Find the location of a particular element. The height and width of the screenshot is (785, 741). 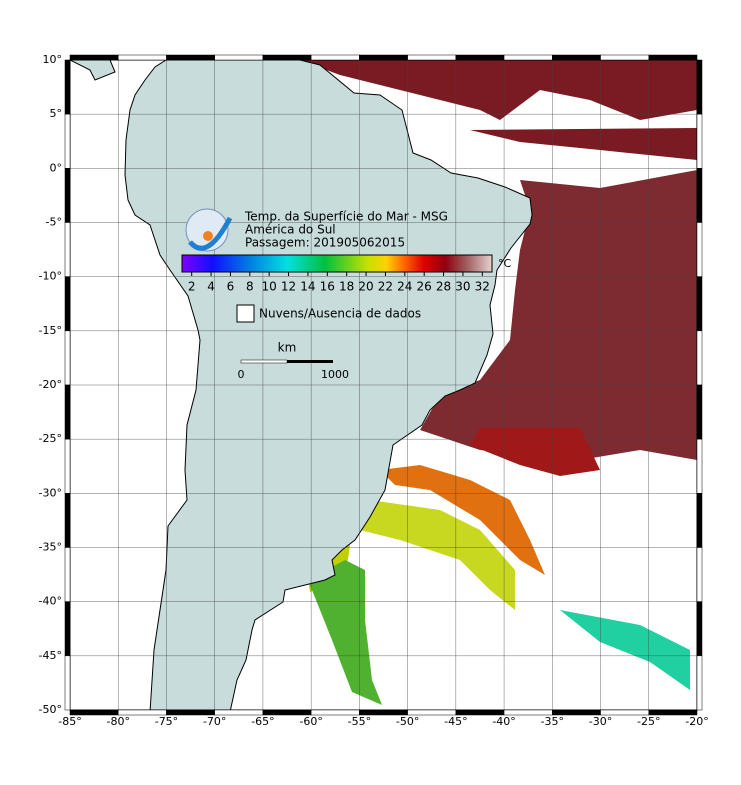

logo is located at coordinates (209, 230).